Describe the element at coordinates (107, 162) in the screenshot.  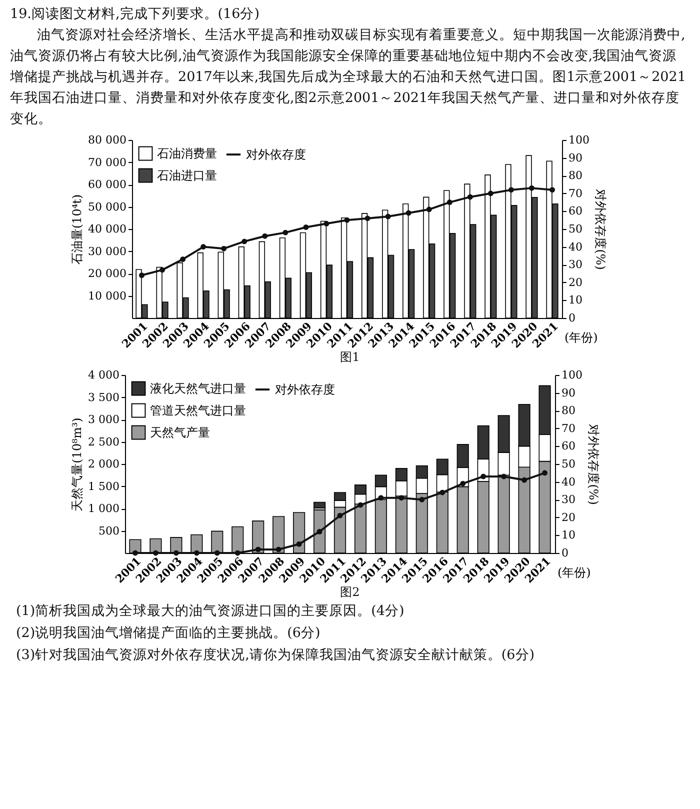
I see `y-tick-label: 70 000` at that location.